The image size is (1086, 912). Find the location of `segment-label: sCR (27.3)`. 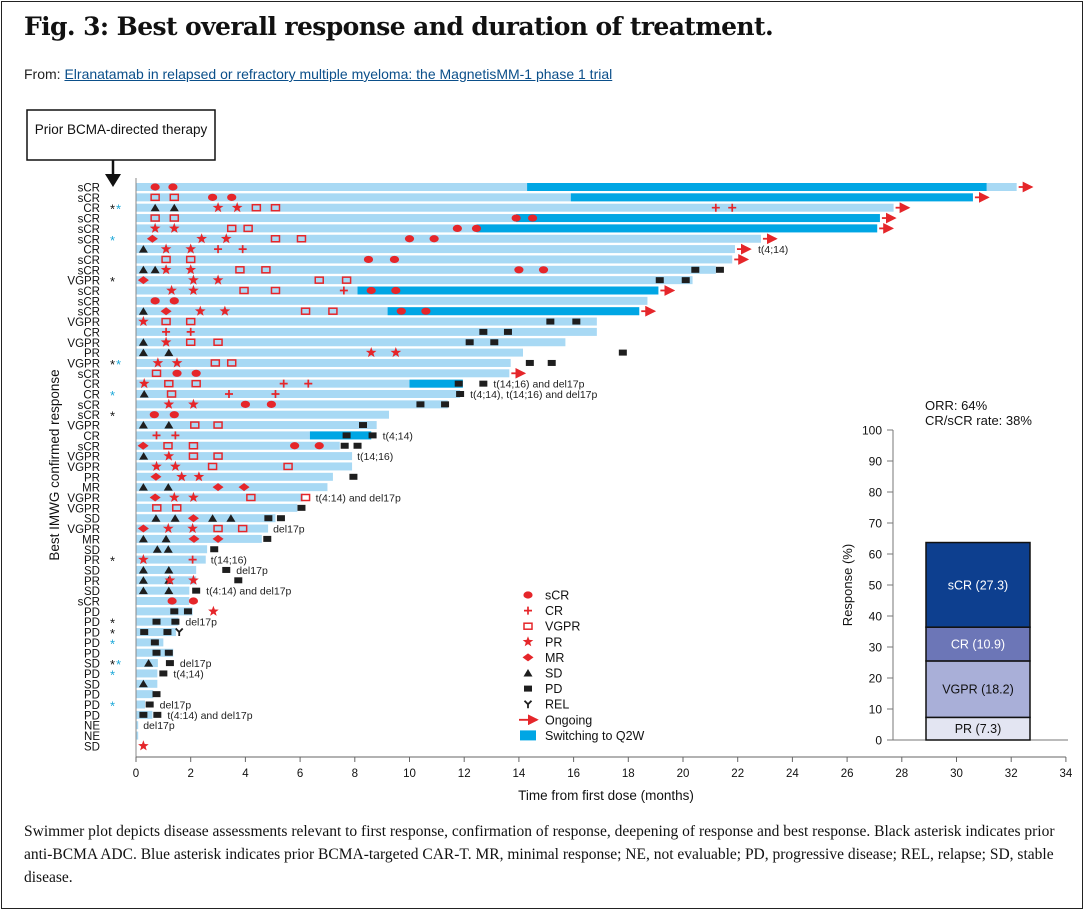

segment-label: sCR (27.3) is located at coordinates (978, 585).